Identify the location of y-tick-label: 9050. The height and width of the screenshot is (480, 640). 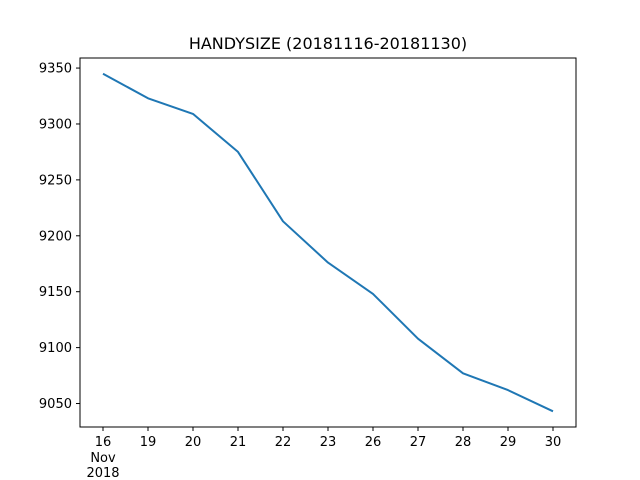
(55, 404).